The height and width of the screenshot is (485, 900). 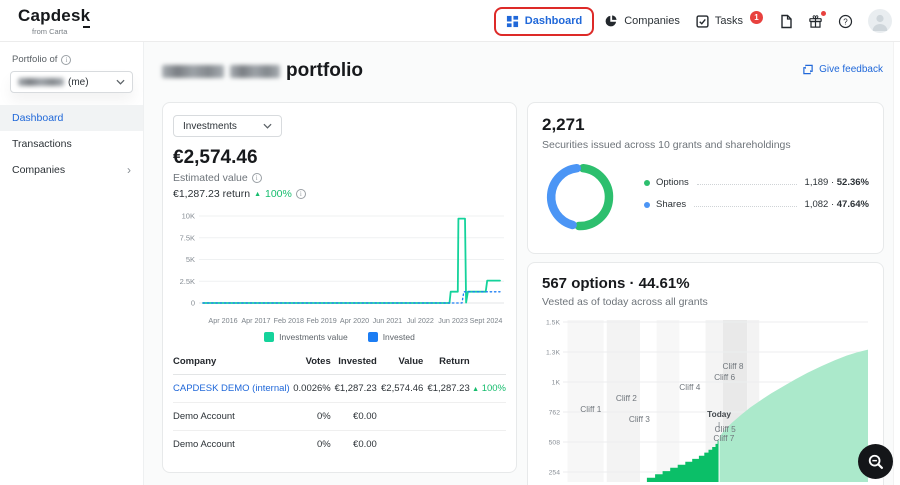 What do you see at coordinates (339, 337) in the screenshot?
I see `chart-legend: Investments value Invested` at bounding box center [339, 337].